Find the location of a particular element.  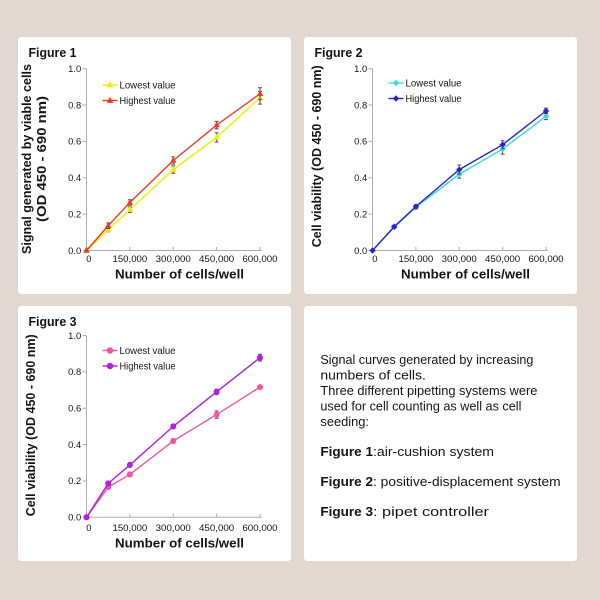

svg-text:Signal curves generated by inc: Signal curves generated by increasing is located at coordinates (426, 359).